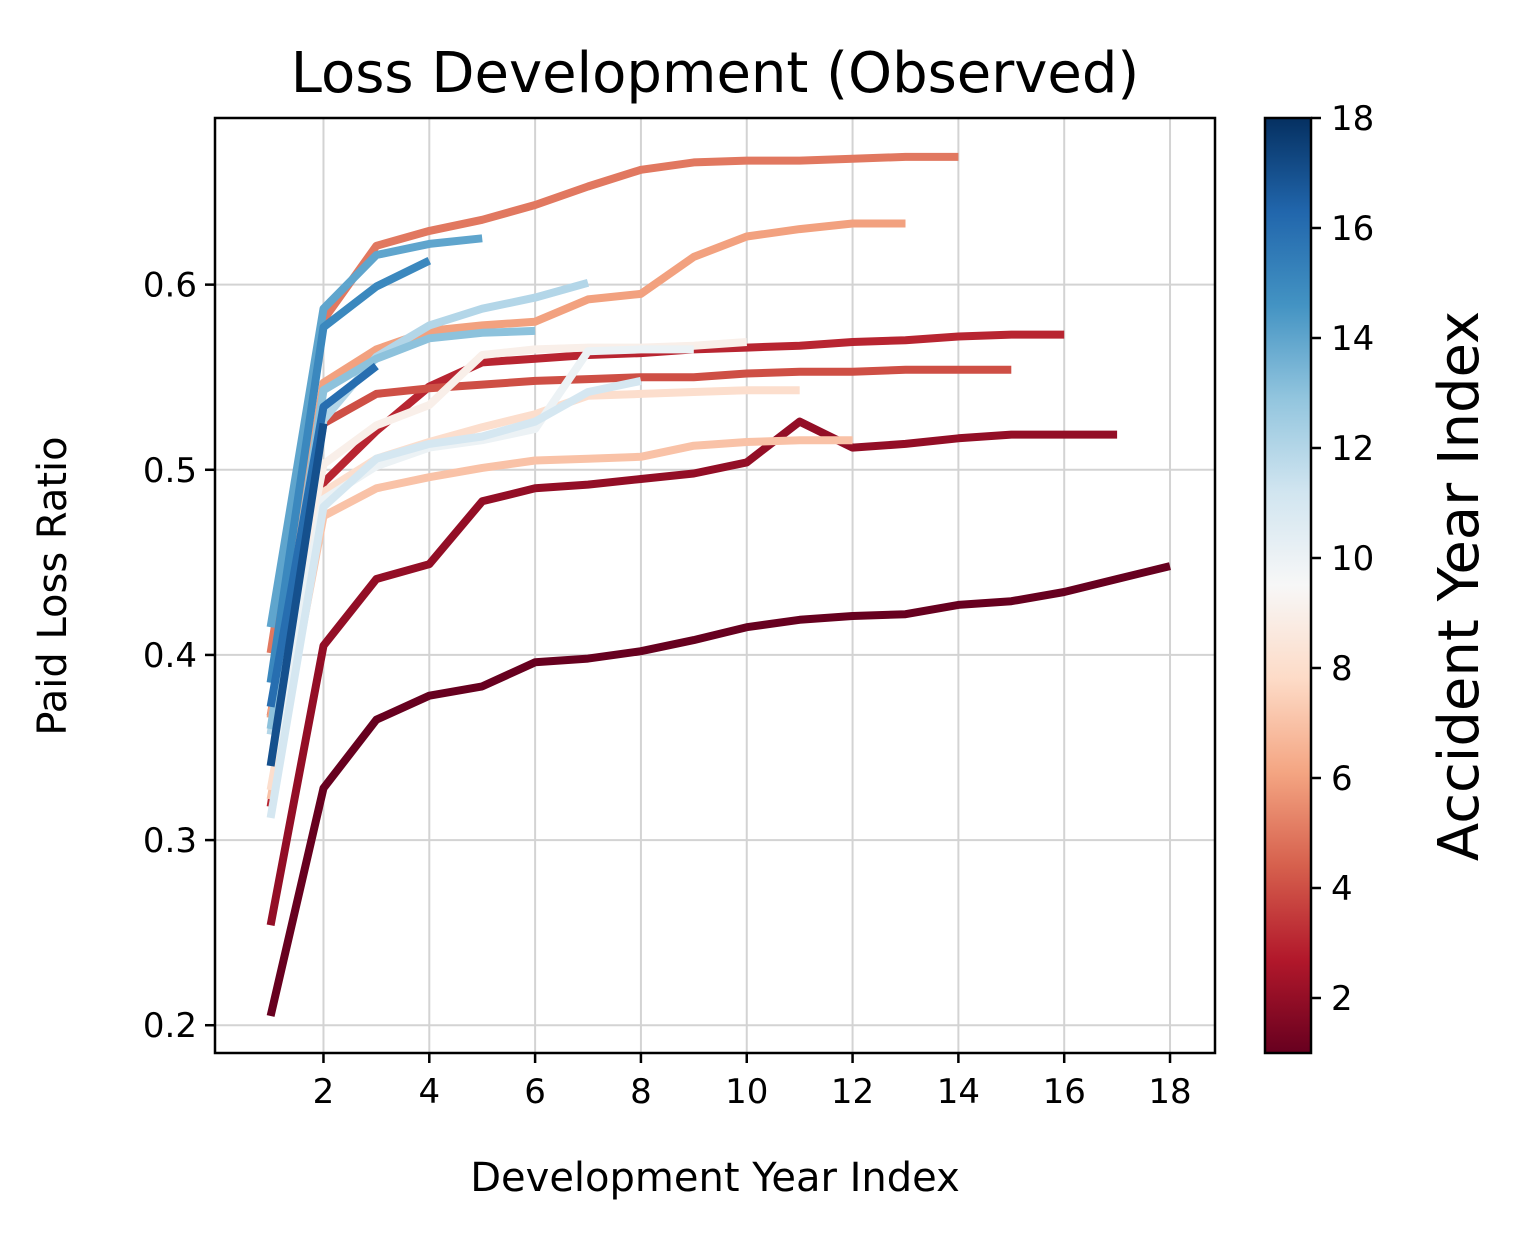 Image resolution: width=1532 pixels, height=1234 pixels. Describe the element at coordinates (53, 585) in the screenshot. I see `y-axis-label: Paid Loss Ratio` at that location.